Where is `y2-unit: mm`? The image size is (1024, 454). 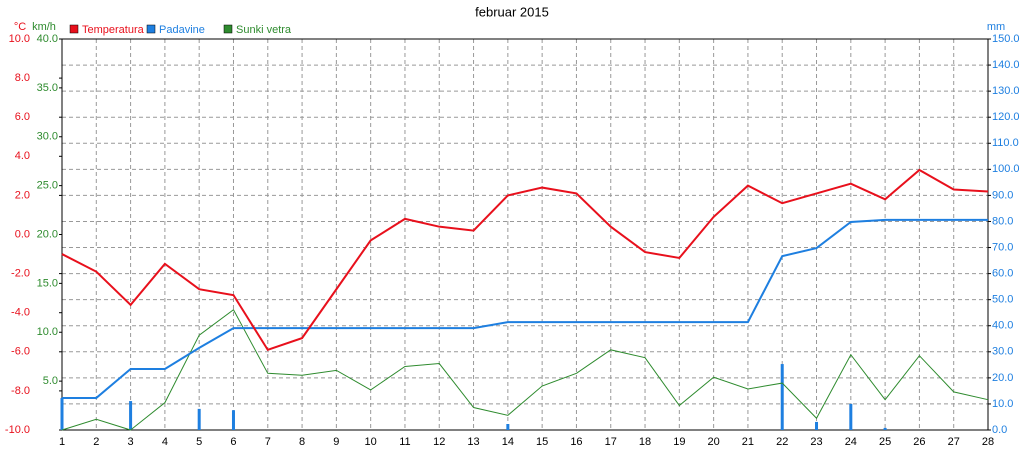 y2-unit: mm is located at coordinates (996, 27).